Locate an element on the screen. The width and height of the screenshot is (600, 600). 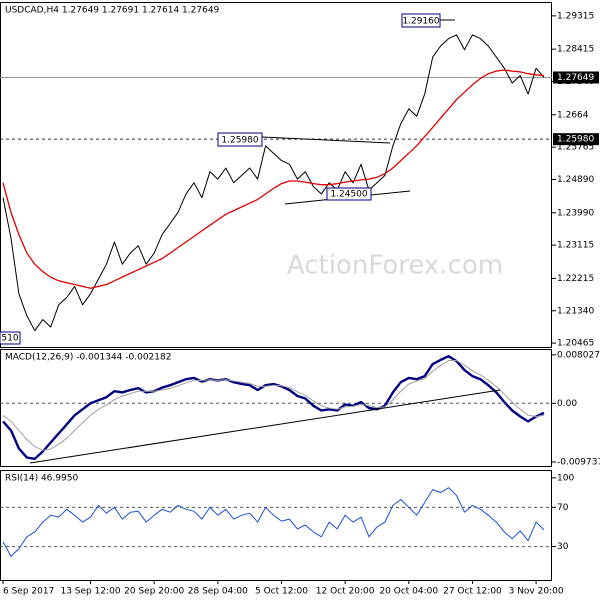
y-tick-label: 0.00 is located at coordinates (567, 404).